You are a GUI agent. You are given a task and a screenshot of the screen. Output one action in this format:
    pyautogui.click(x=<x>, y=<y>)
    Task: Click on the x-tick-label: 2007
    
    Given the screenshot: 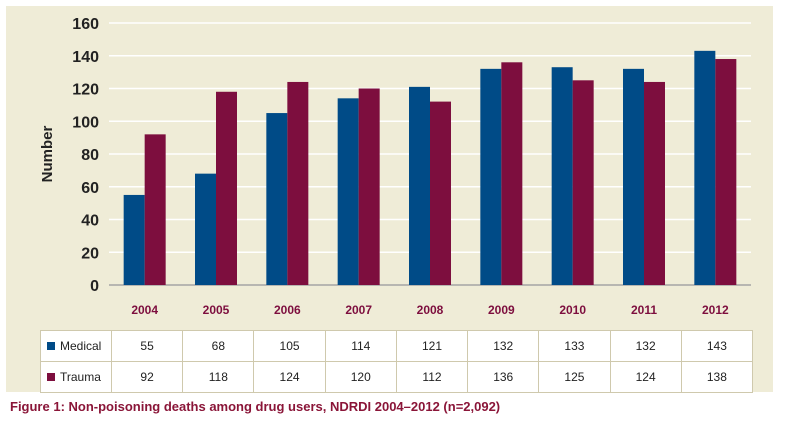 What is the action you would take?
    pyautogui.click(x=358, y=310)
    